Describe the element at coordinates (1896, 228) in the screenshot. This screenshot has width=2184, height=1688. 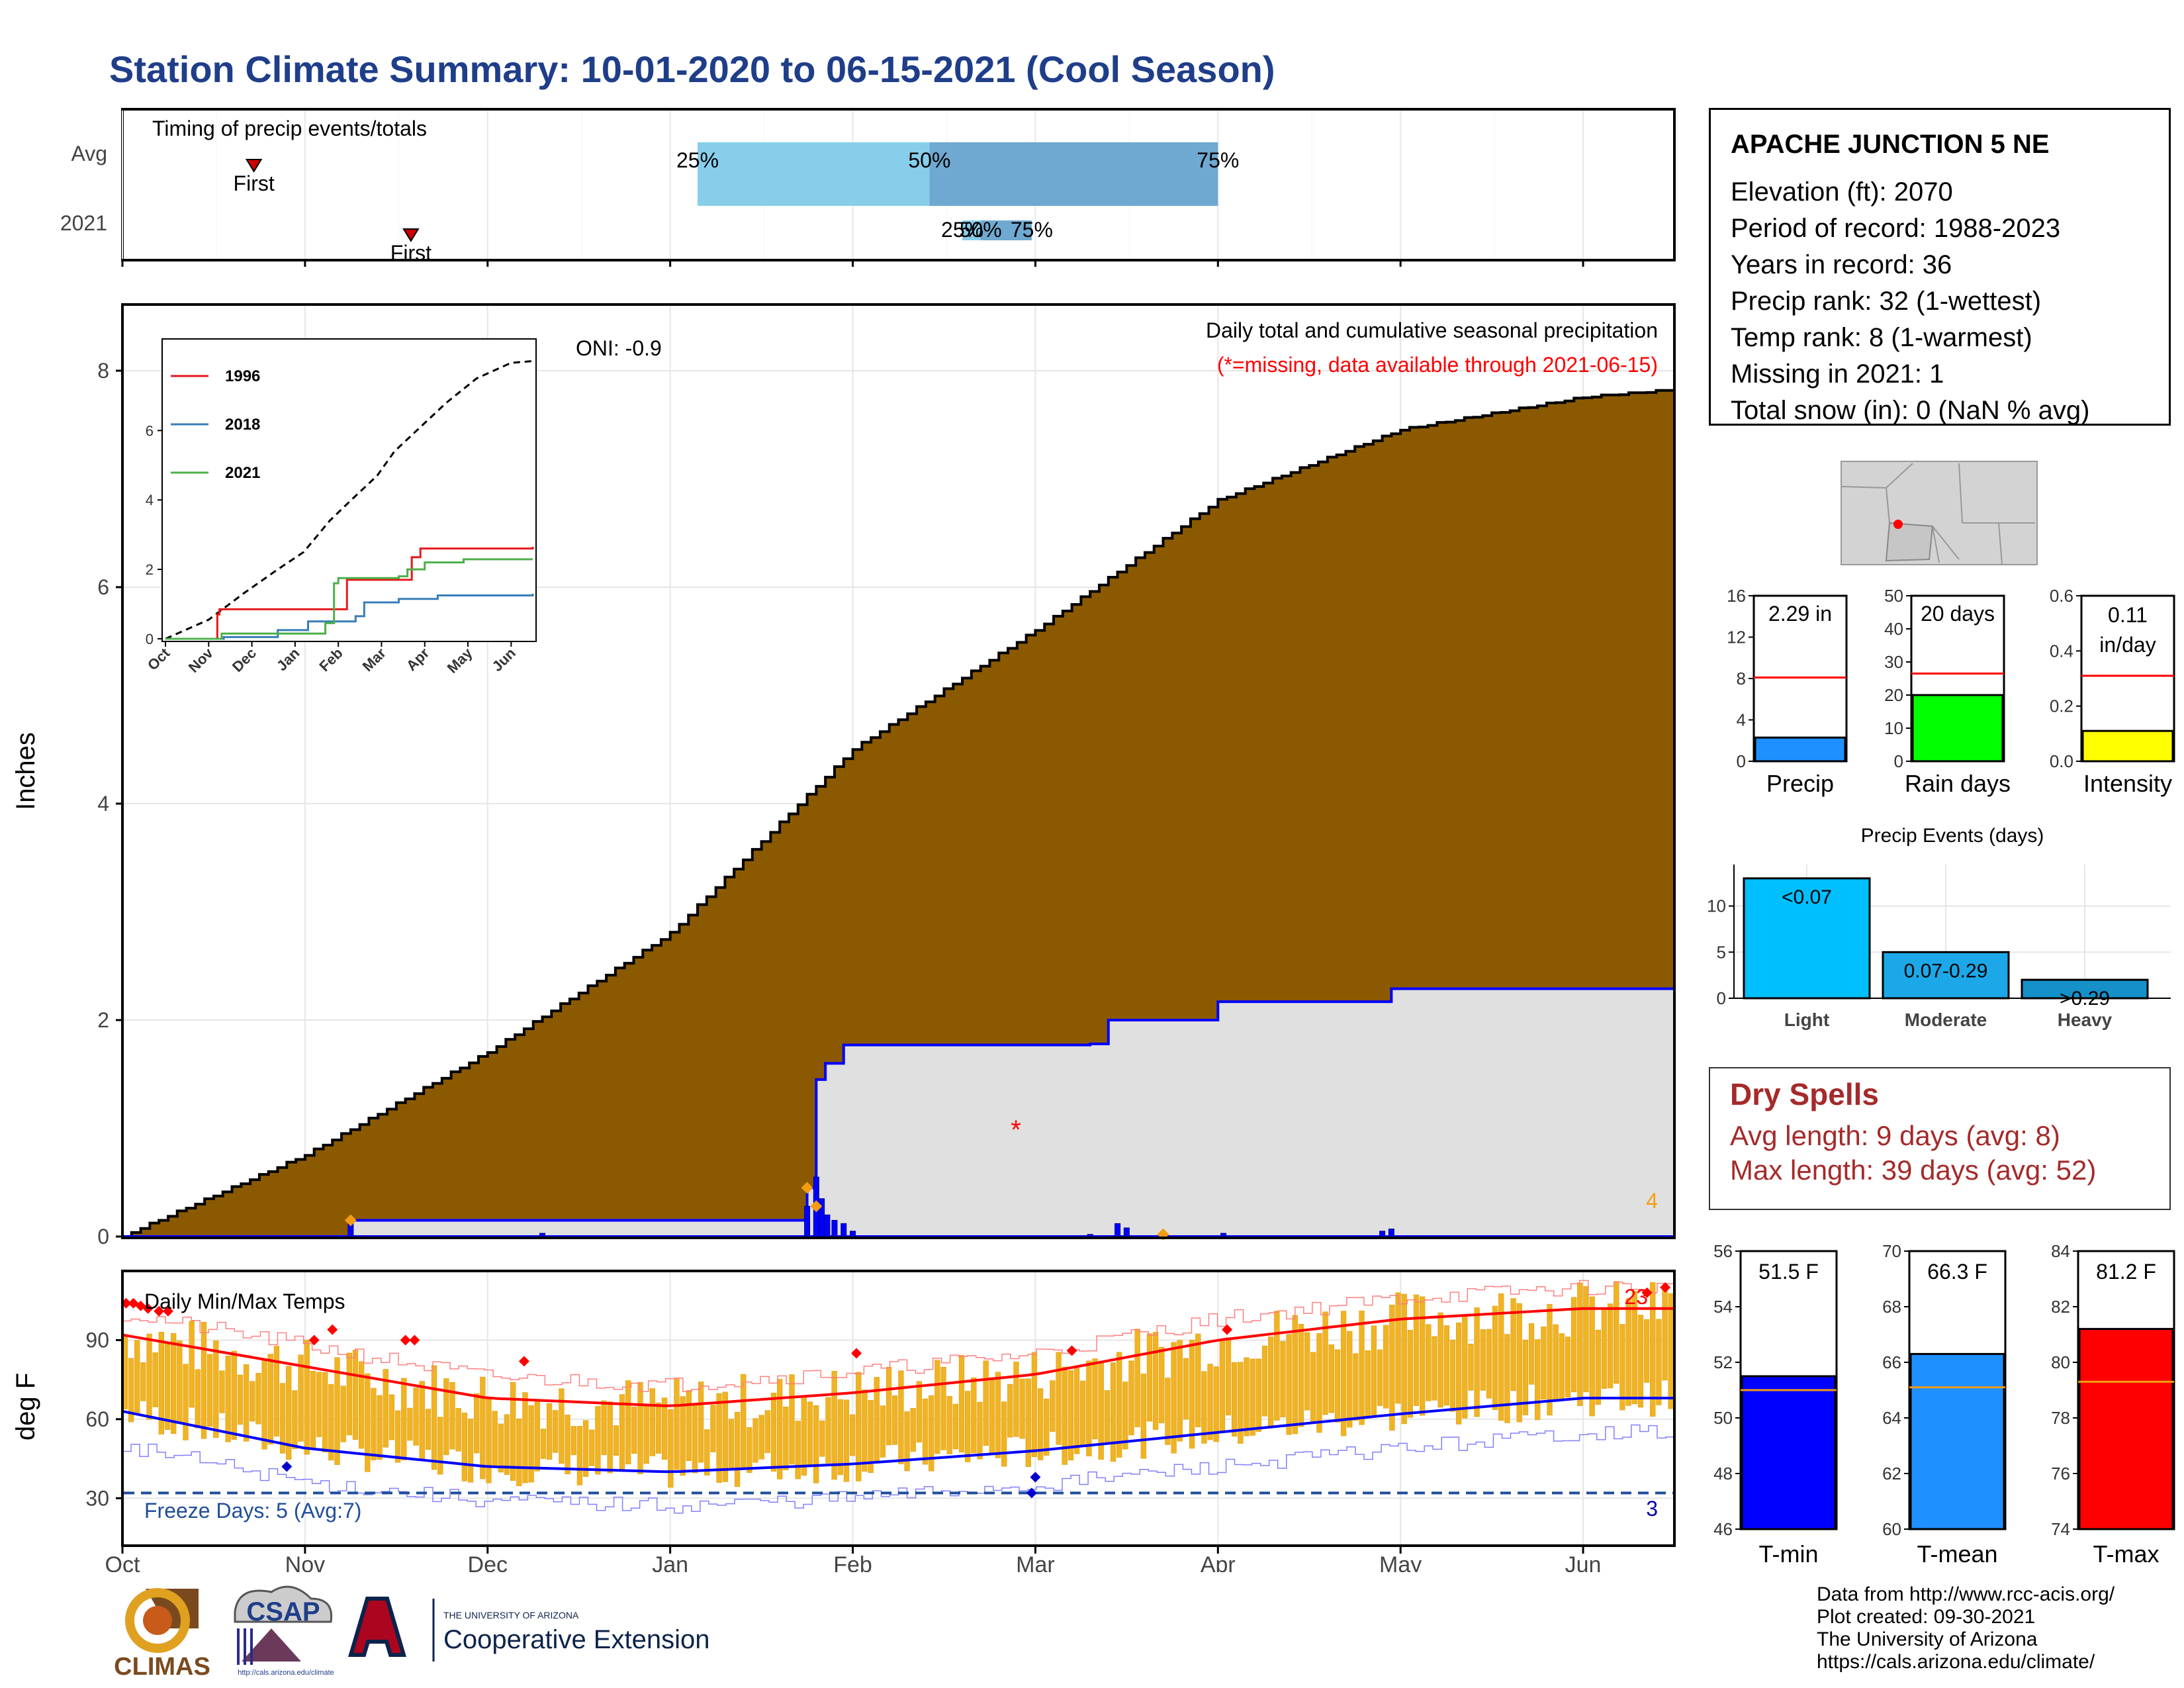
I see `station-period: Period of record: 1988-2023` at that location.